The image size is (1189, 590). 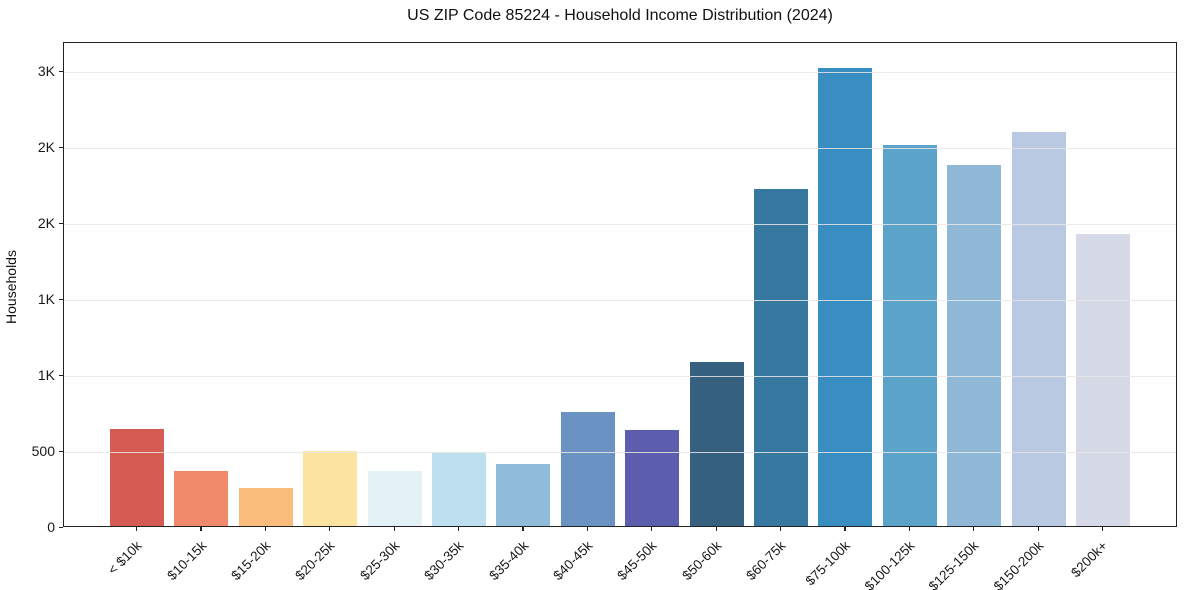 What do you see at coordinates (766, 561) in the screenshot?
I see `x-tick-label: $60-75k` at bounding box center [766, 561].